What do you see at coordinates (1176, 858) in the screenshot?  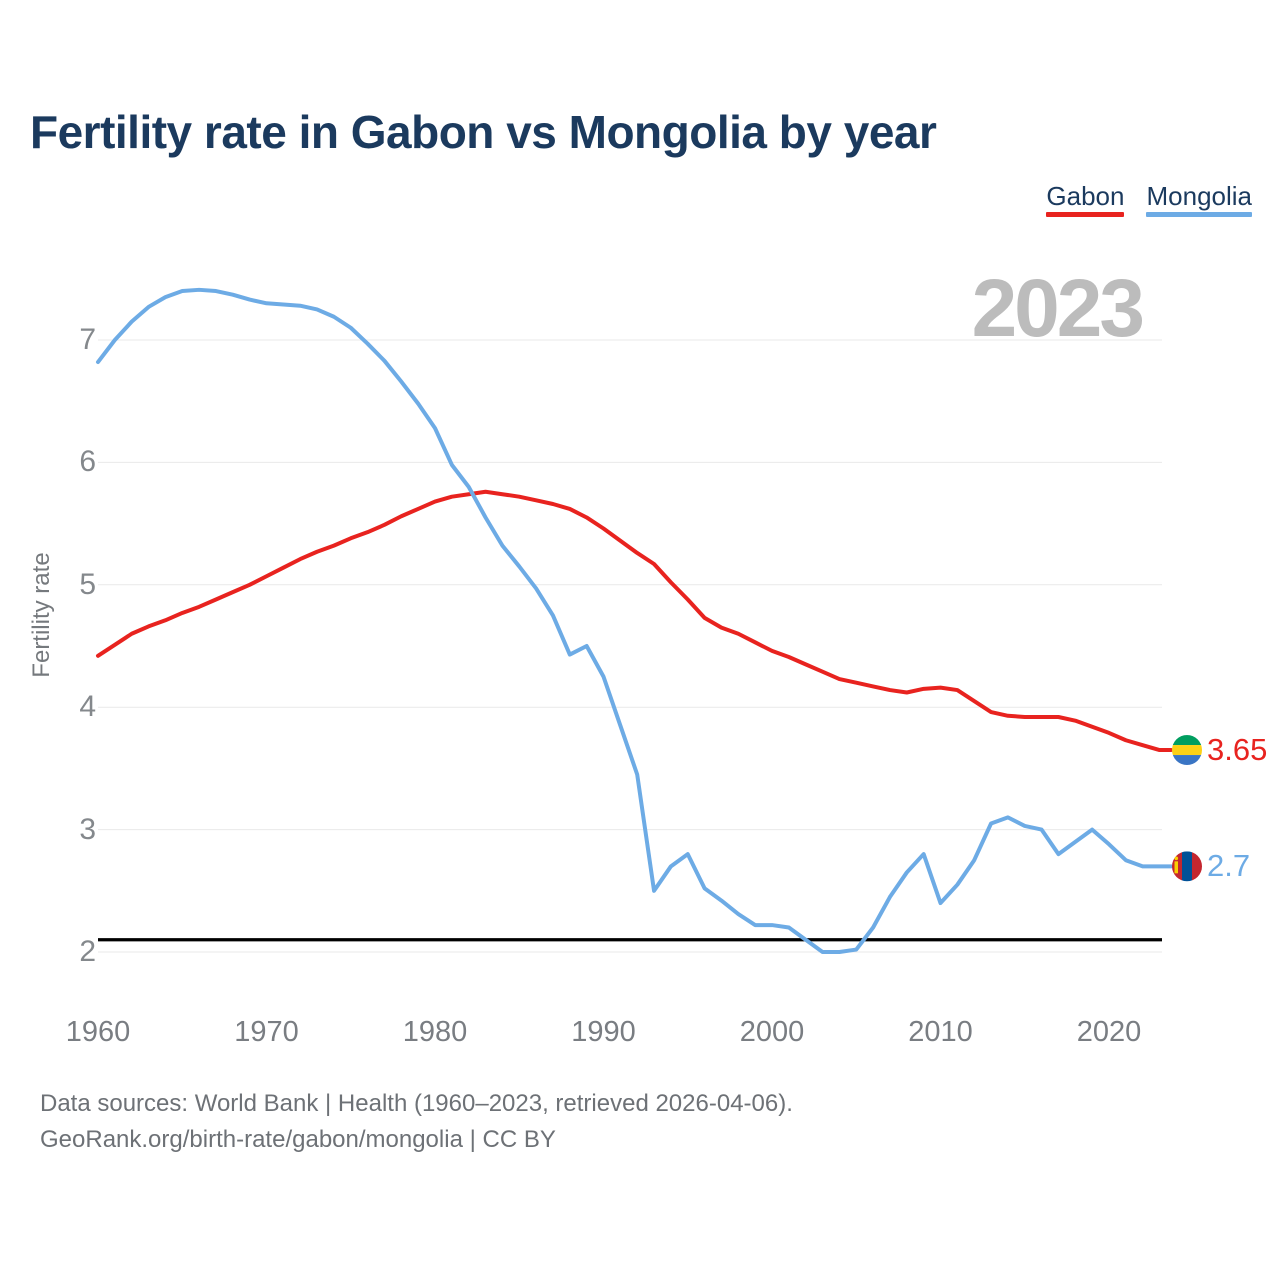 I see `mongolia-flag-soyombo-dot` at bounding box center [1176, 858].